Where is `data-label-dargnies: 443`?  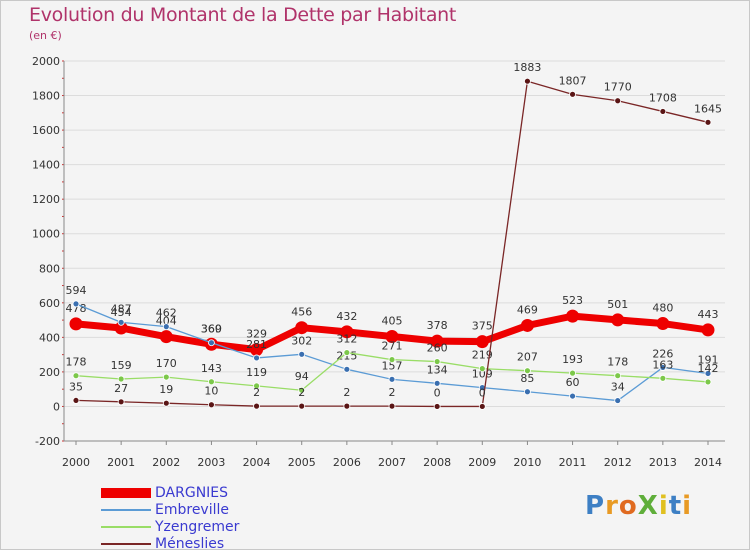
data-label-dargnies: 443 is located at coordinates (708, 314).